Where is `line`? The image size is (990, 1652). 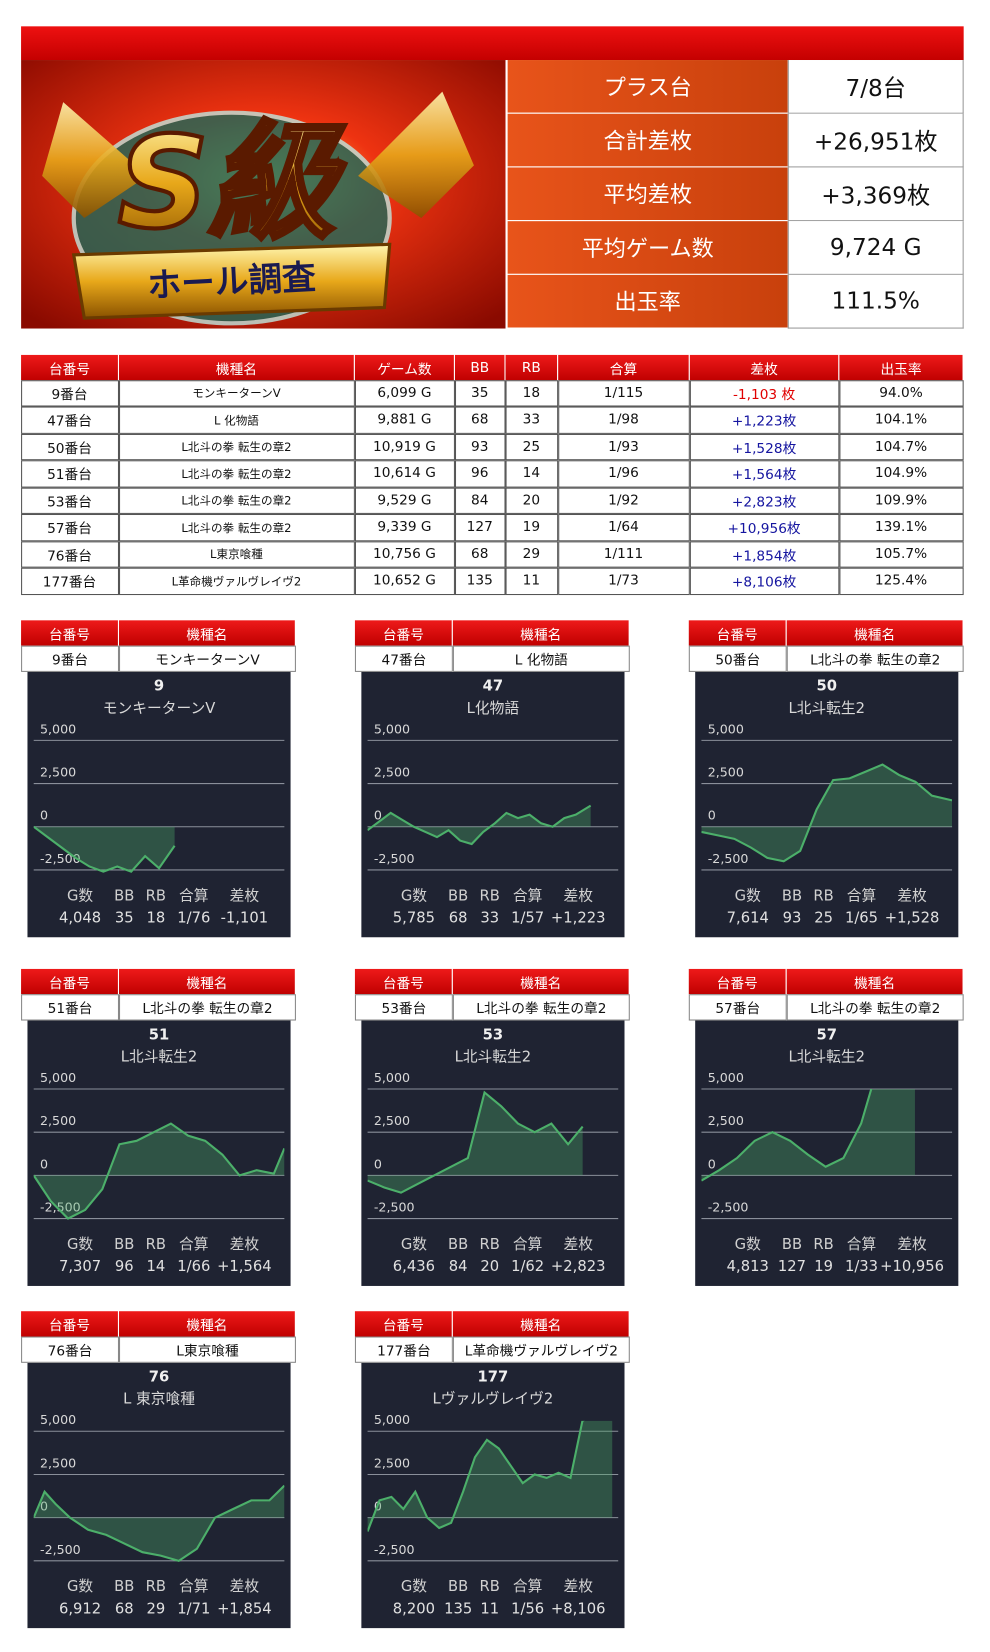 line is located at coordinates (104, 849).